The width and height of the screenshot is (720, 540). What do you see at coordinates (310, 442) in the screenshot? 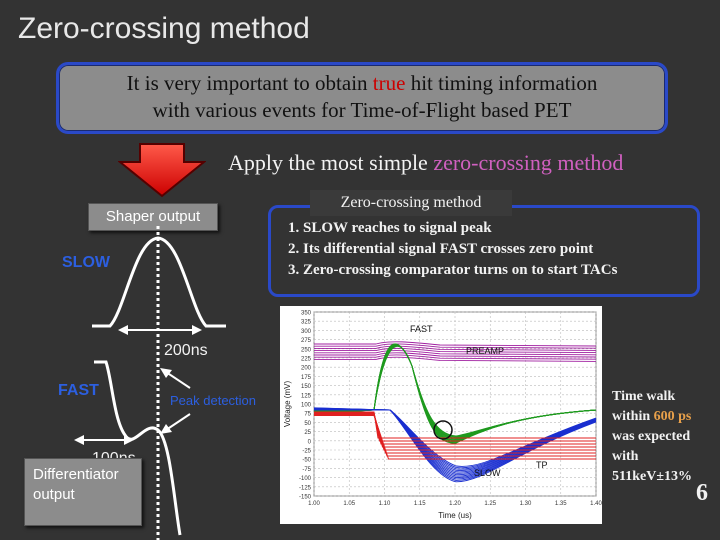
I see `y-tick-label: 0` at bounding box center [310, 442].